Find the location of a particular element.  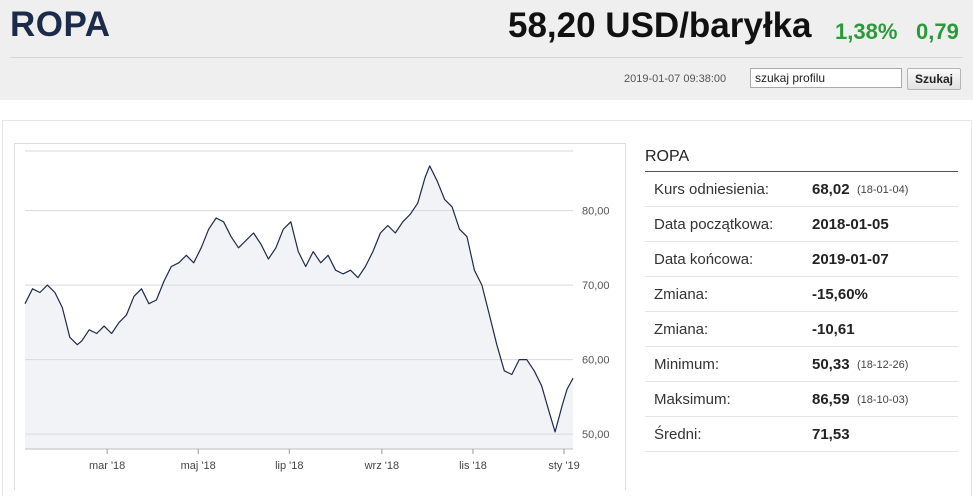

stats-value: -10,61 is located at coordinates (833, 329).